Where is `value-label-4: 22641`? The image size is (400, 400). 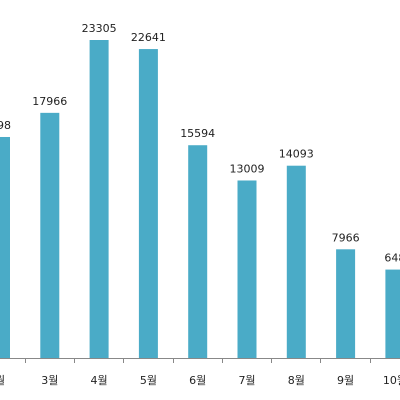 value-label-4: 22641 is located at coordinates (148, 37).